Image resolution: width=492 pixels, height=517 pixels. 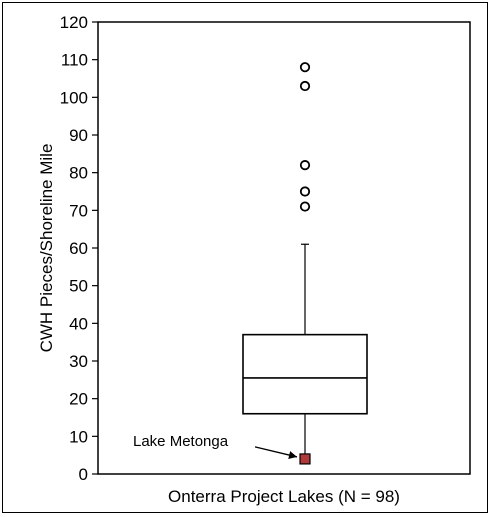 What do you see at coordinates (46, 248) in the screenshot?
I see `y-axis-label: CWH Pieces/Shoreline Mile` at bounding box center [46, 248].